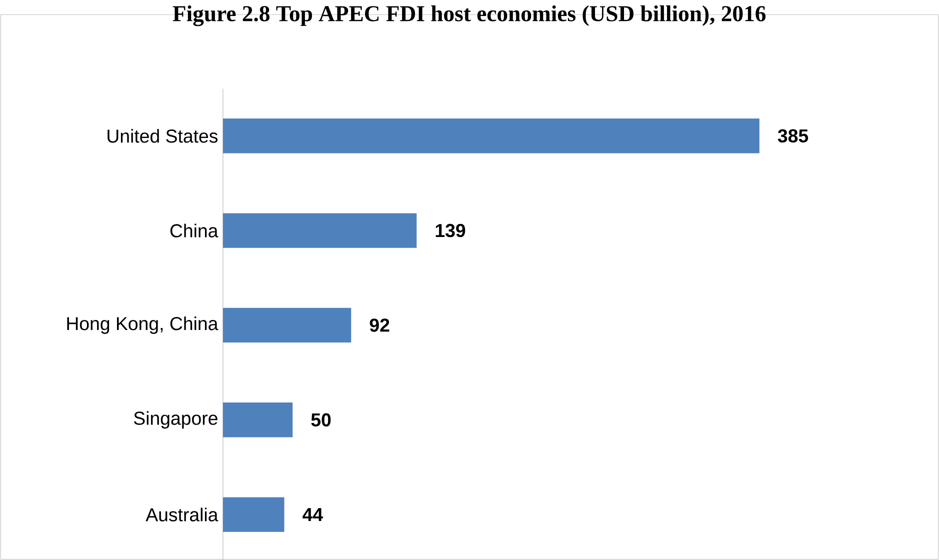  What do you see at coordinates (194, 231) in the screenshot?
I see `y-tick-label: China` at bounding box center [194, 231].